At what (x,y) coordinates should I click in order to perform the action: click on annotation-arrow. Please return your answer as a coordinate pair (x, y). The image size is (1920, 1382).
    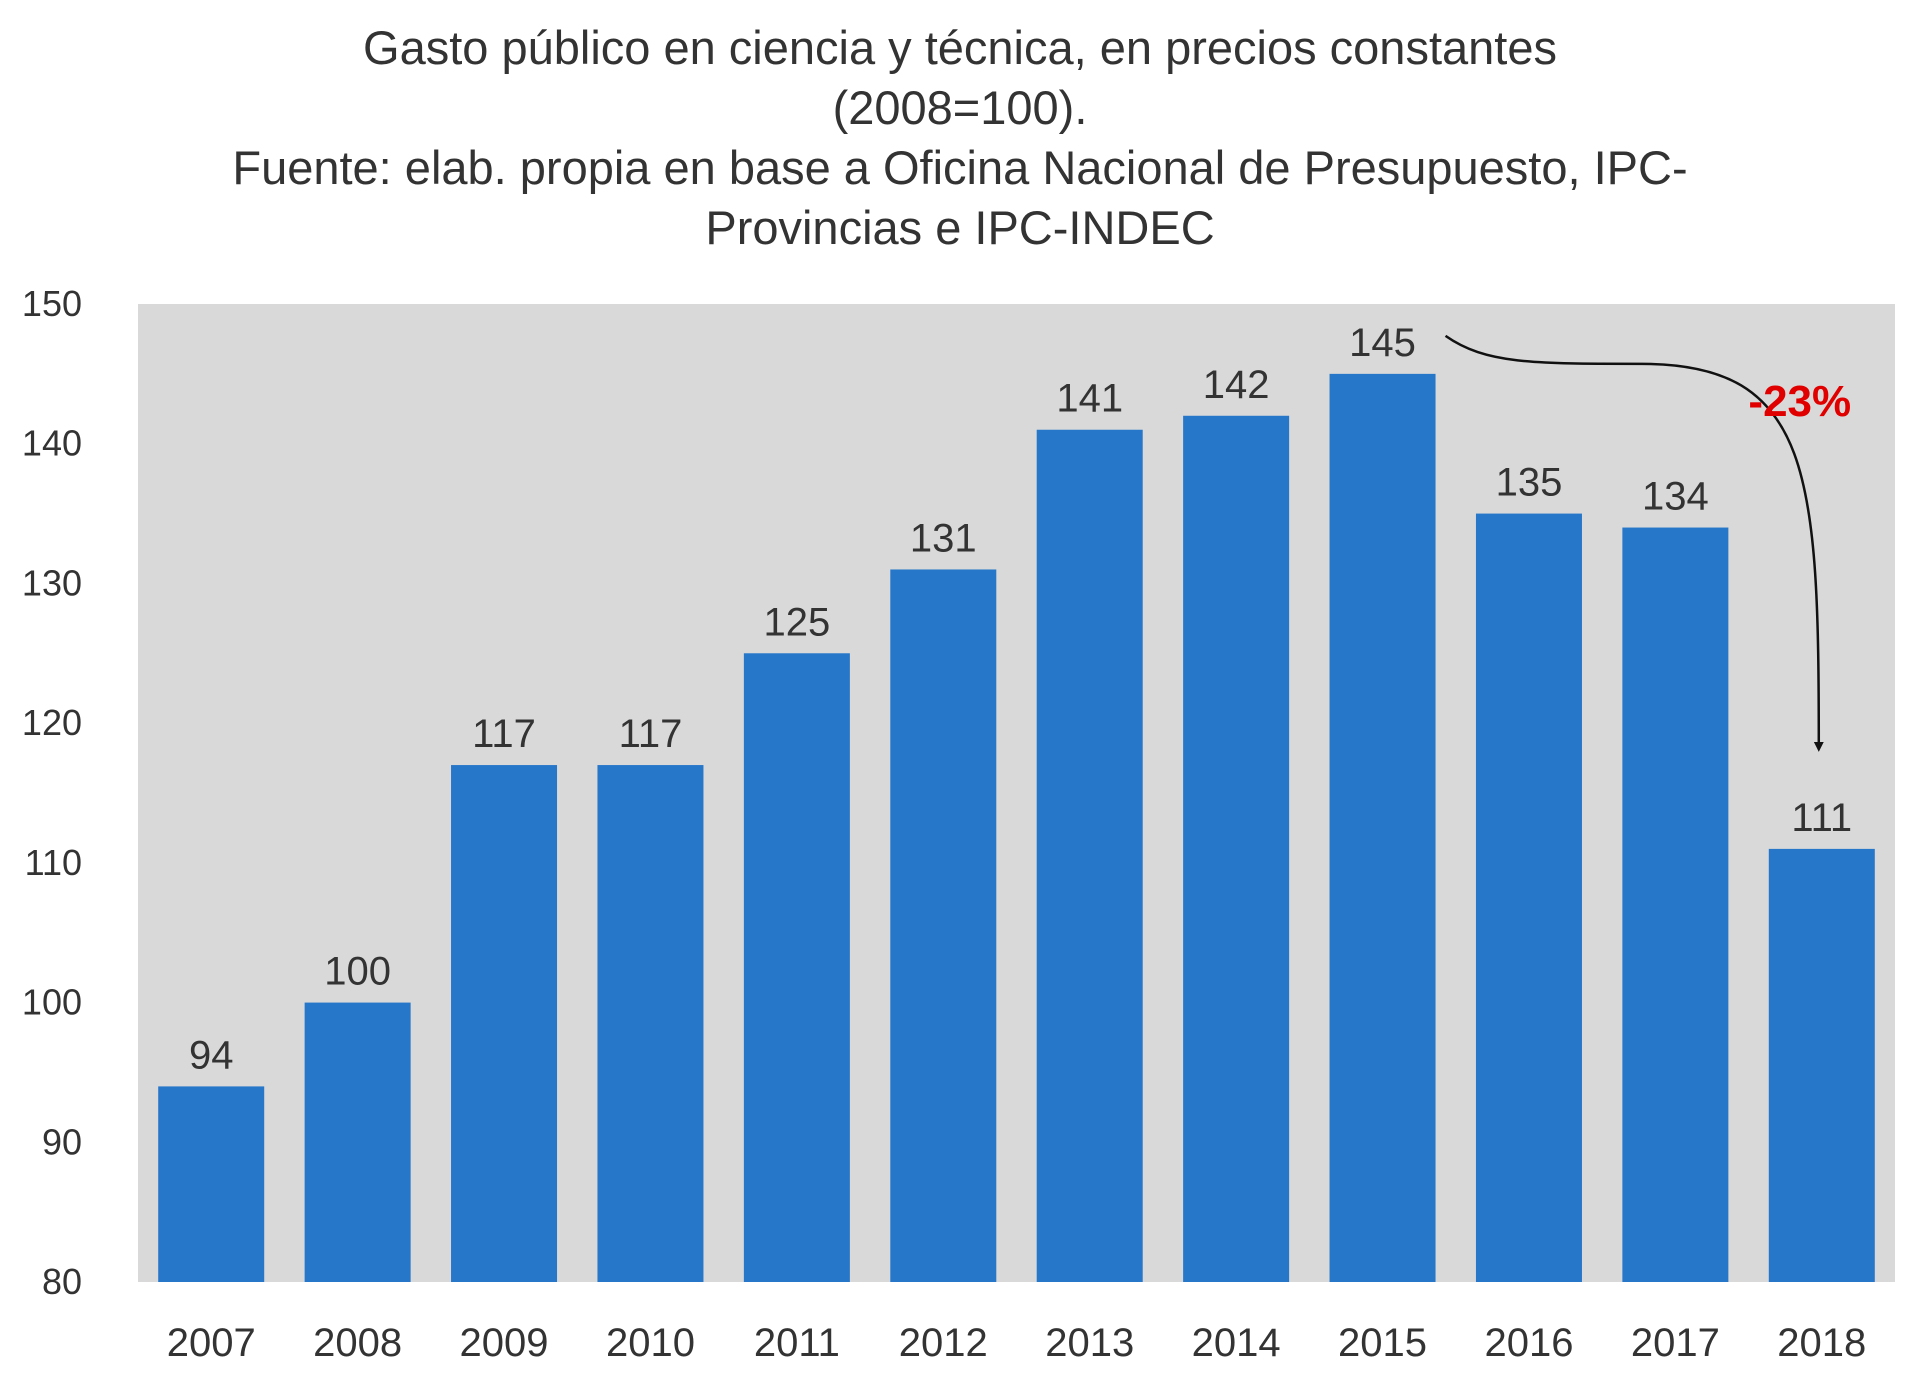
    Looking at the image, I should click on (1634, 543).